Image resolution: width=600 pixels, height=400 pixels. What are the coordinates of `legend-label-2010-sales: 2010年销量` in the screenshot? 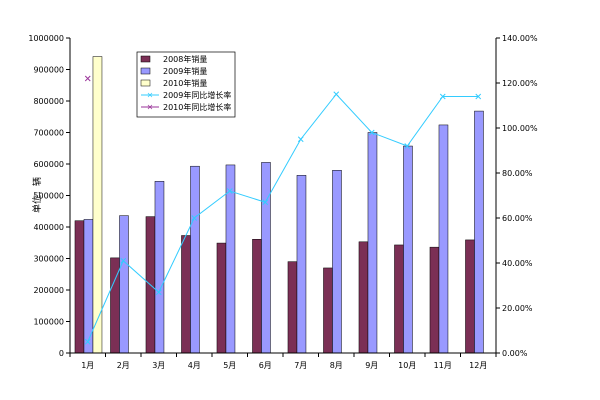 It's located at (185, 83).